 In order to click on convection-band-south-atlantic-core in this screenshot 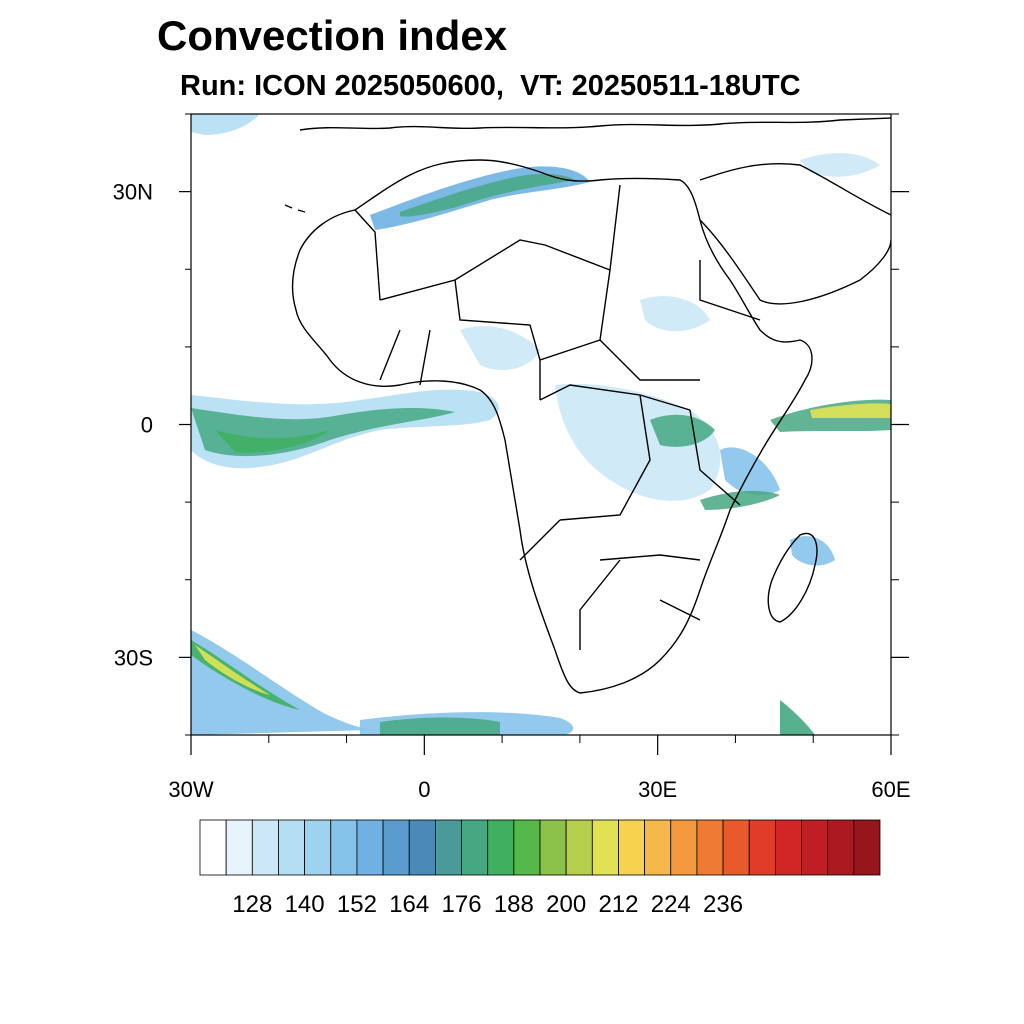, I will do `click(245, 675)`.